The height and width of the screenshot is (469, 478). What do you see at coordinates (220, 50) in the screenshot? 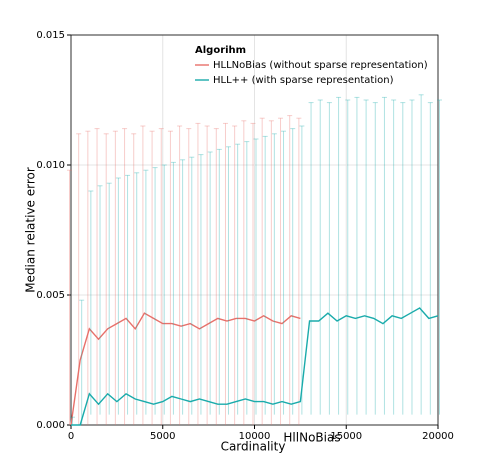
I see `legend-title: Algorihm` at bounding box center [220, 50].